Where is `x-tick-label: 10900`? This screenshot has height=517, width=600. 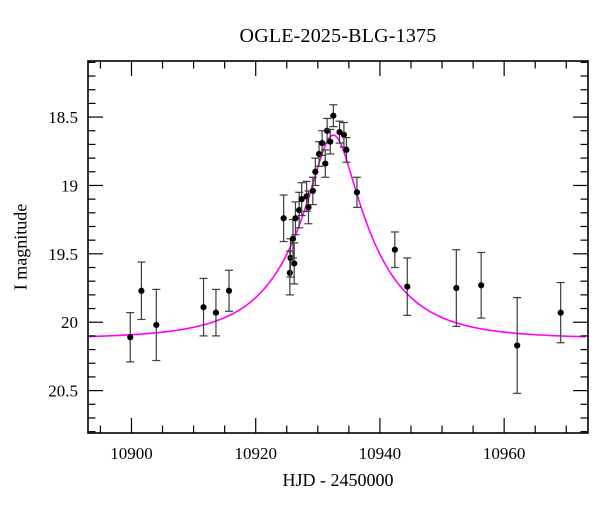 x-tick-label: 10900 is located at coordinates (131, 453).